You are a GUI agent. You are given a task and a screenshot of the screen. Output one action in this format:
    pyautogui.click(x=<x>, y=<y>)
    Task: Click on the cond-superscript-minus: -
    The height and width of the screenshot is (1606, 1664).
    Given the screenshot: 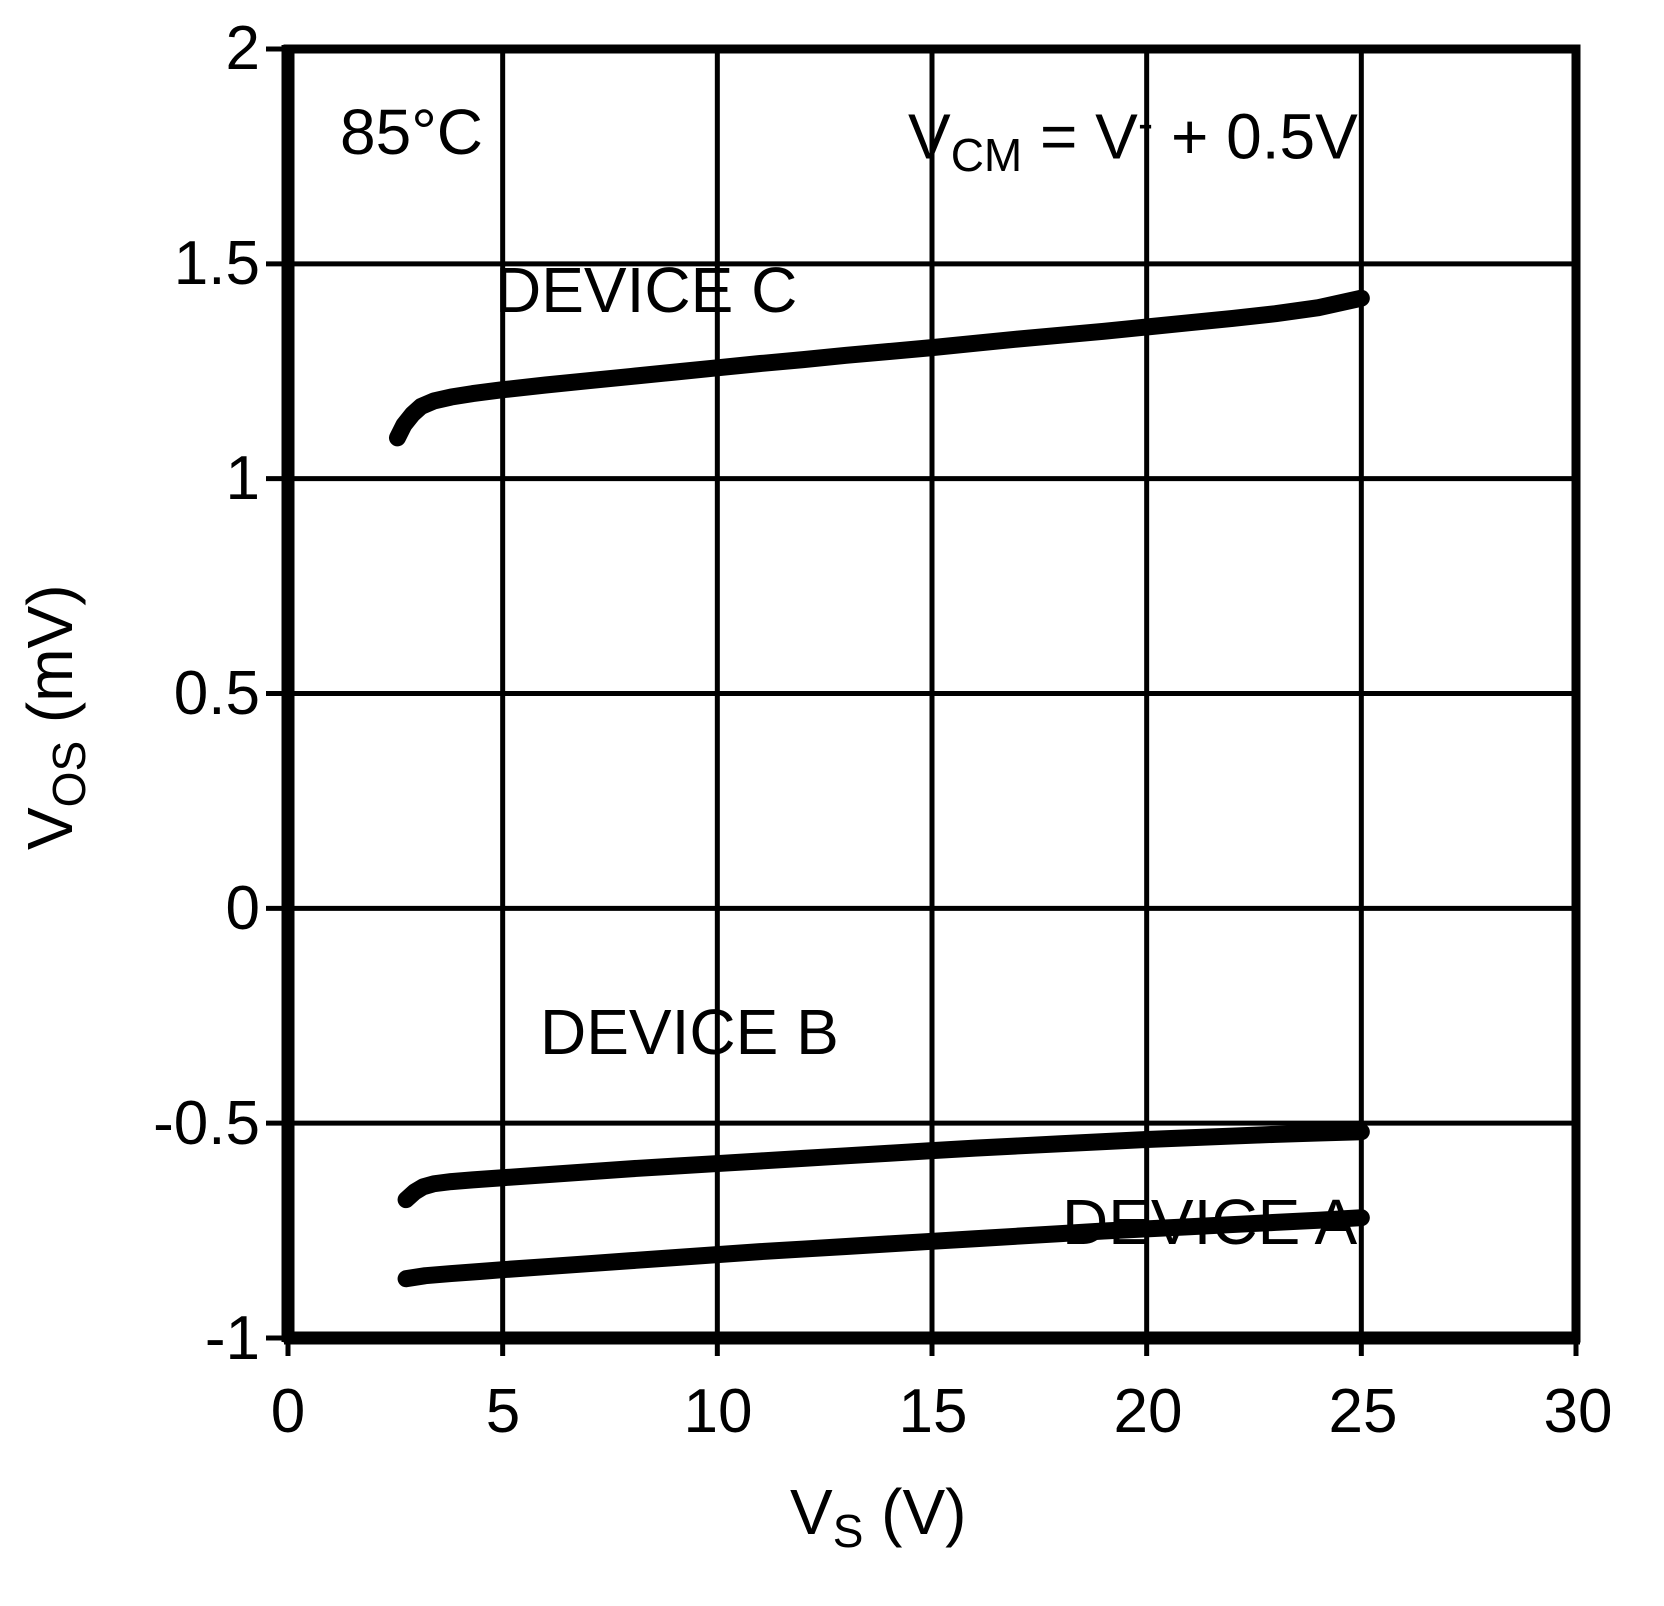 What is the action you would take?
    pyautogui.click(x=1145, y=123)
    